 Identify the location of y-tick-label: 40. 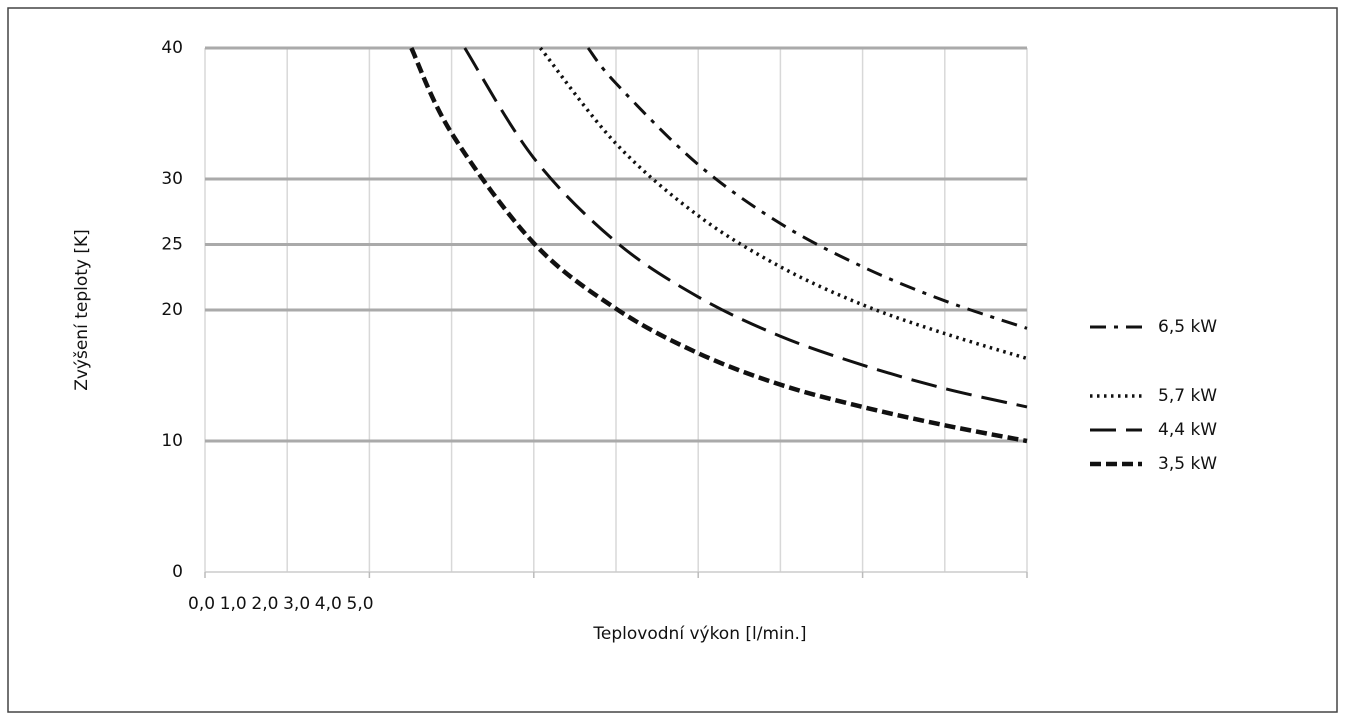
(172, 48).